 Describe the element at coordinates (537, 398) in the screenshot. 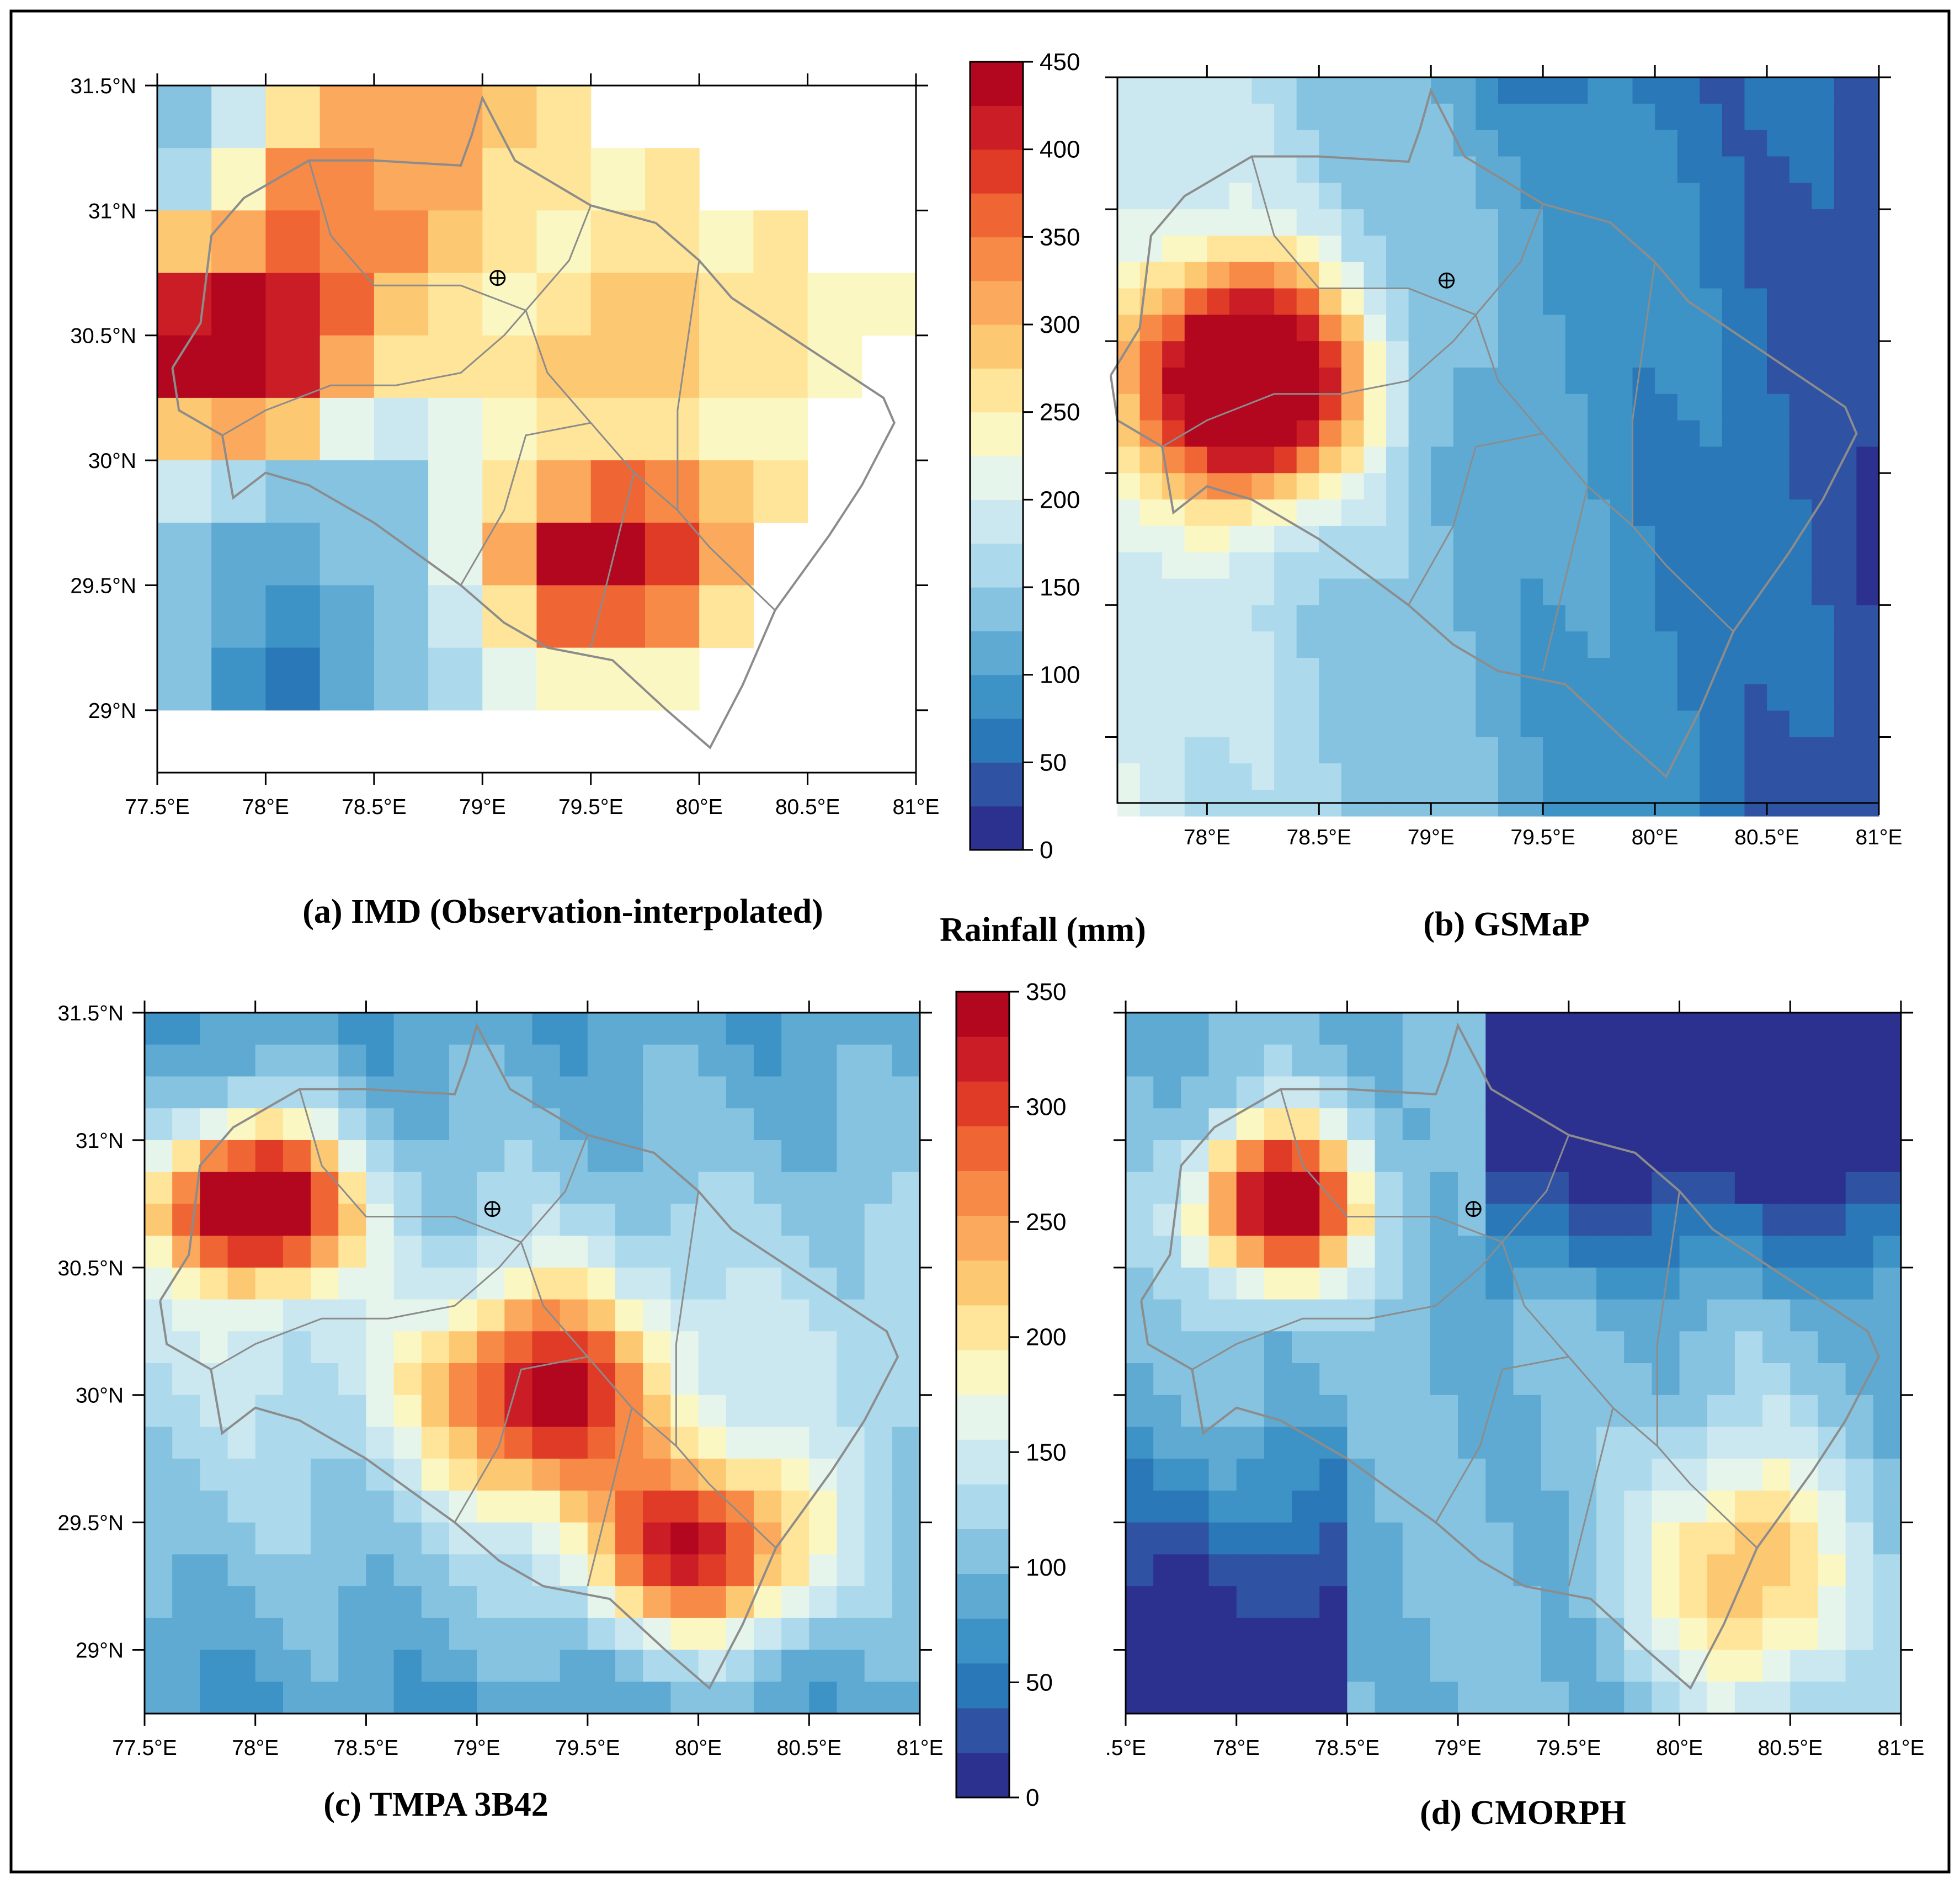

I see `panel-a-rainfall-grid` at that location.